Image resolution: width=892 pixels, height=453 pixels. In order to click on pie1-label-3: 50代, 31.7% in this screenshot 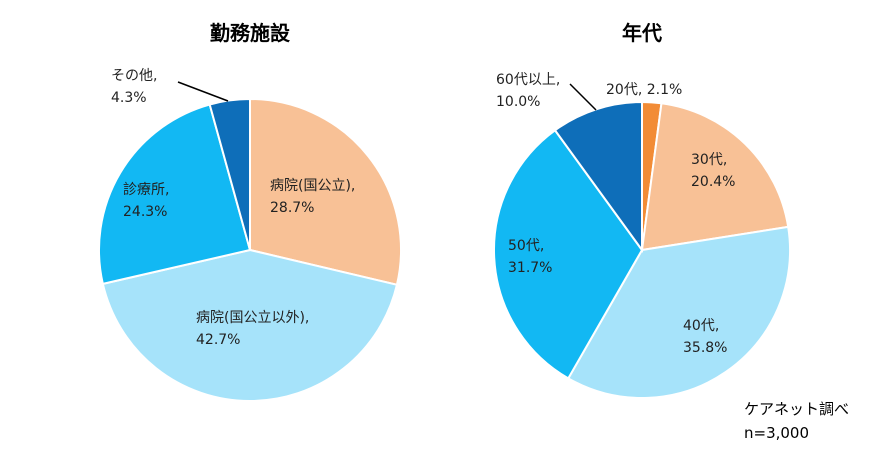, I will do `click(530, 257)`.